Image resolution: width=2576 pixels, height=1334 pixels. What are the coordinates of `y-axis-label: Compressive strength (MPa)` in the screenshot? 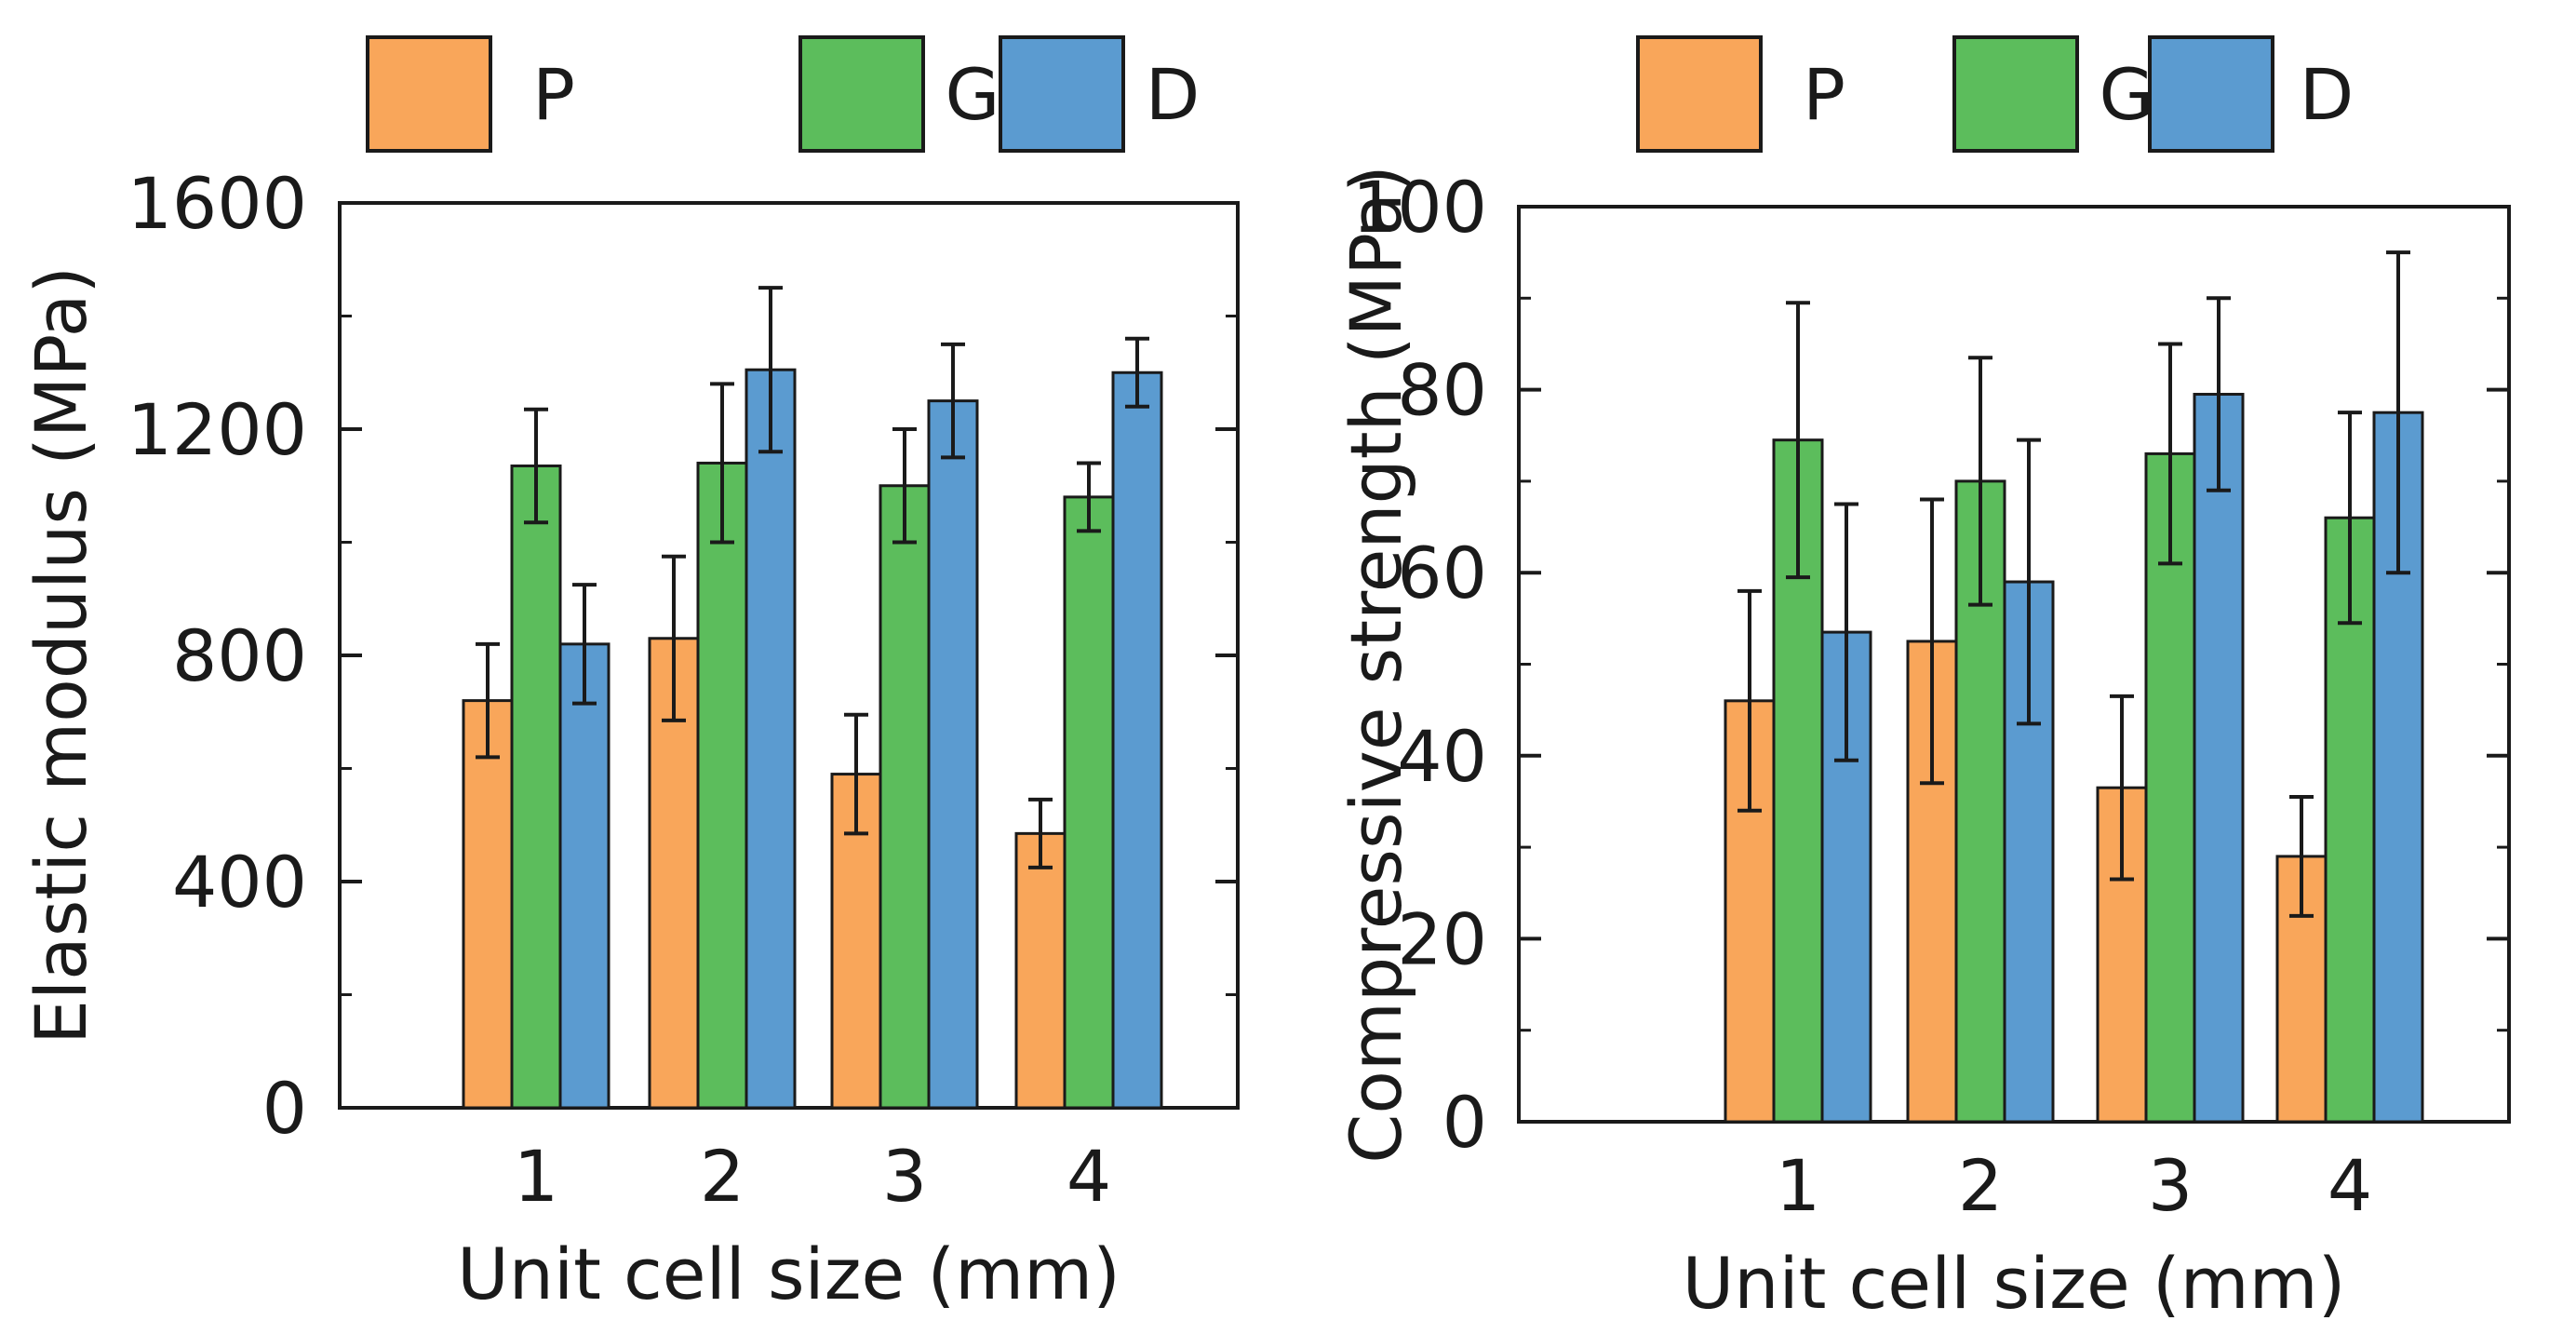 It's located at (1376, 664).